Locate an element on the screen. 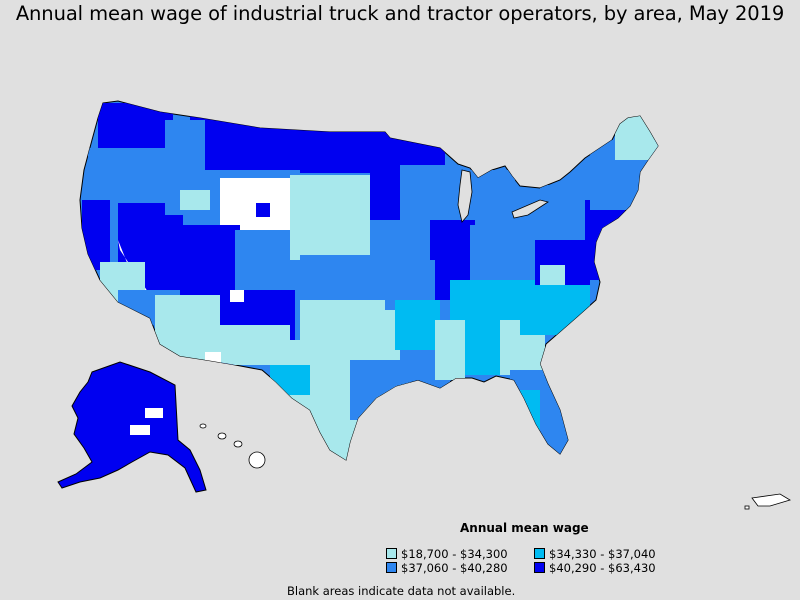 The height and width of the screenshot is (600, 800). region-washington is located at coordinates (135, 125).